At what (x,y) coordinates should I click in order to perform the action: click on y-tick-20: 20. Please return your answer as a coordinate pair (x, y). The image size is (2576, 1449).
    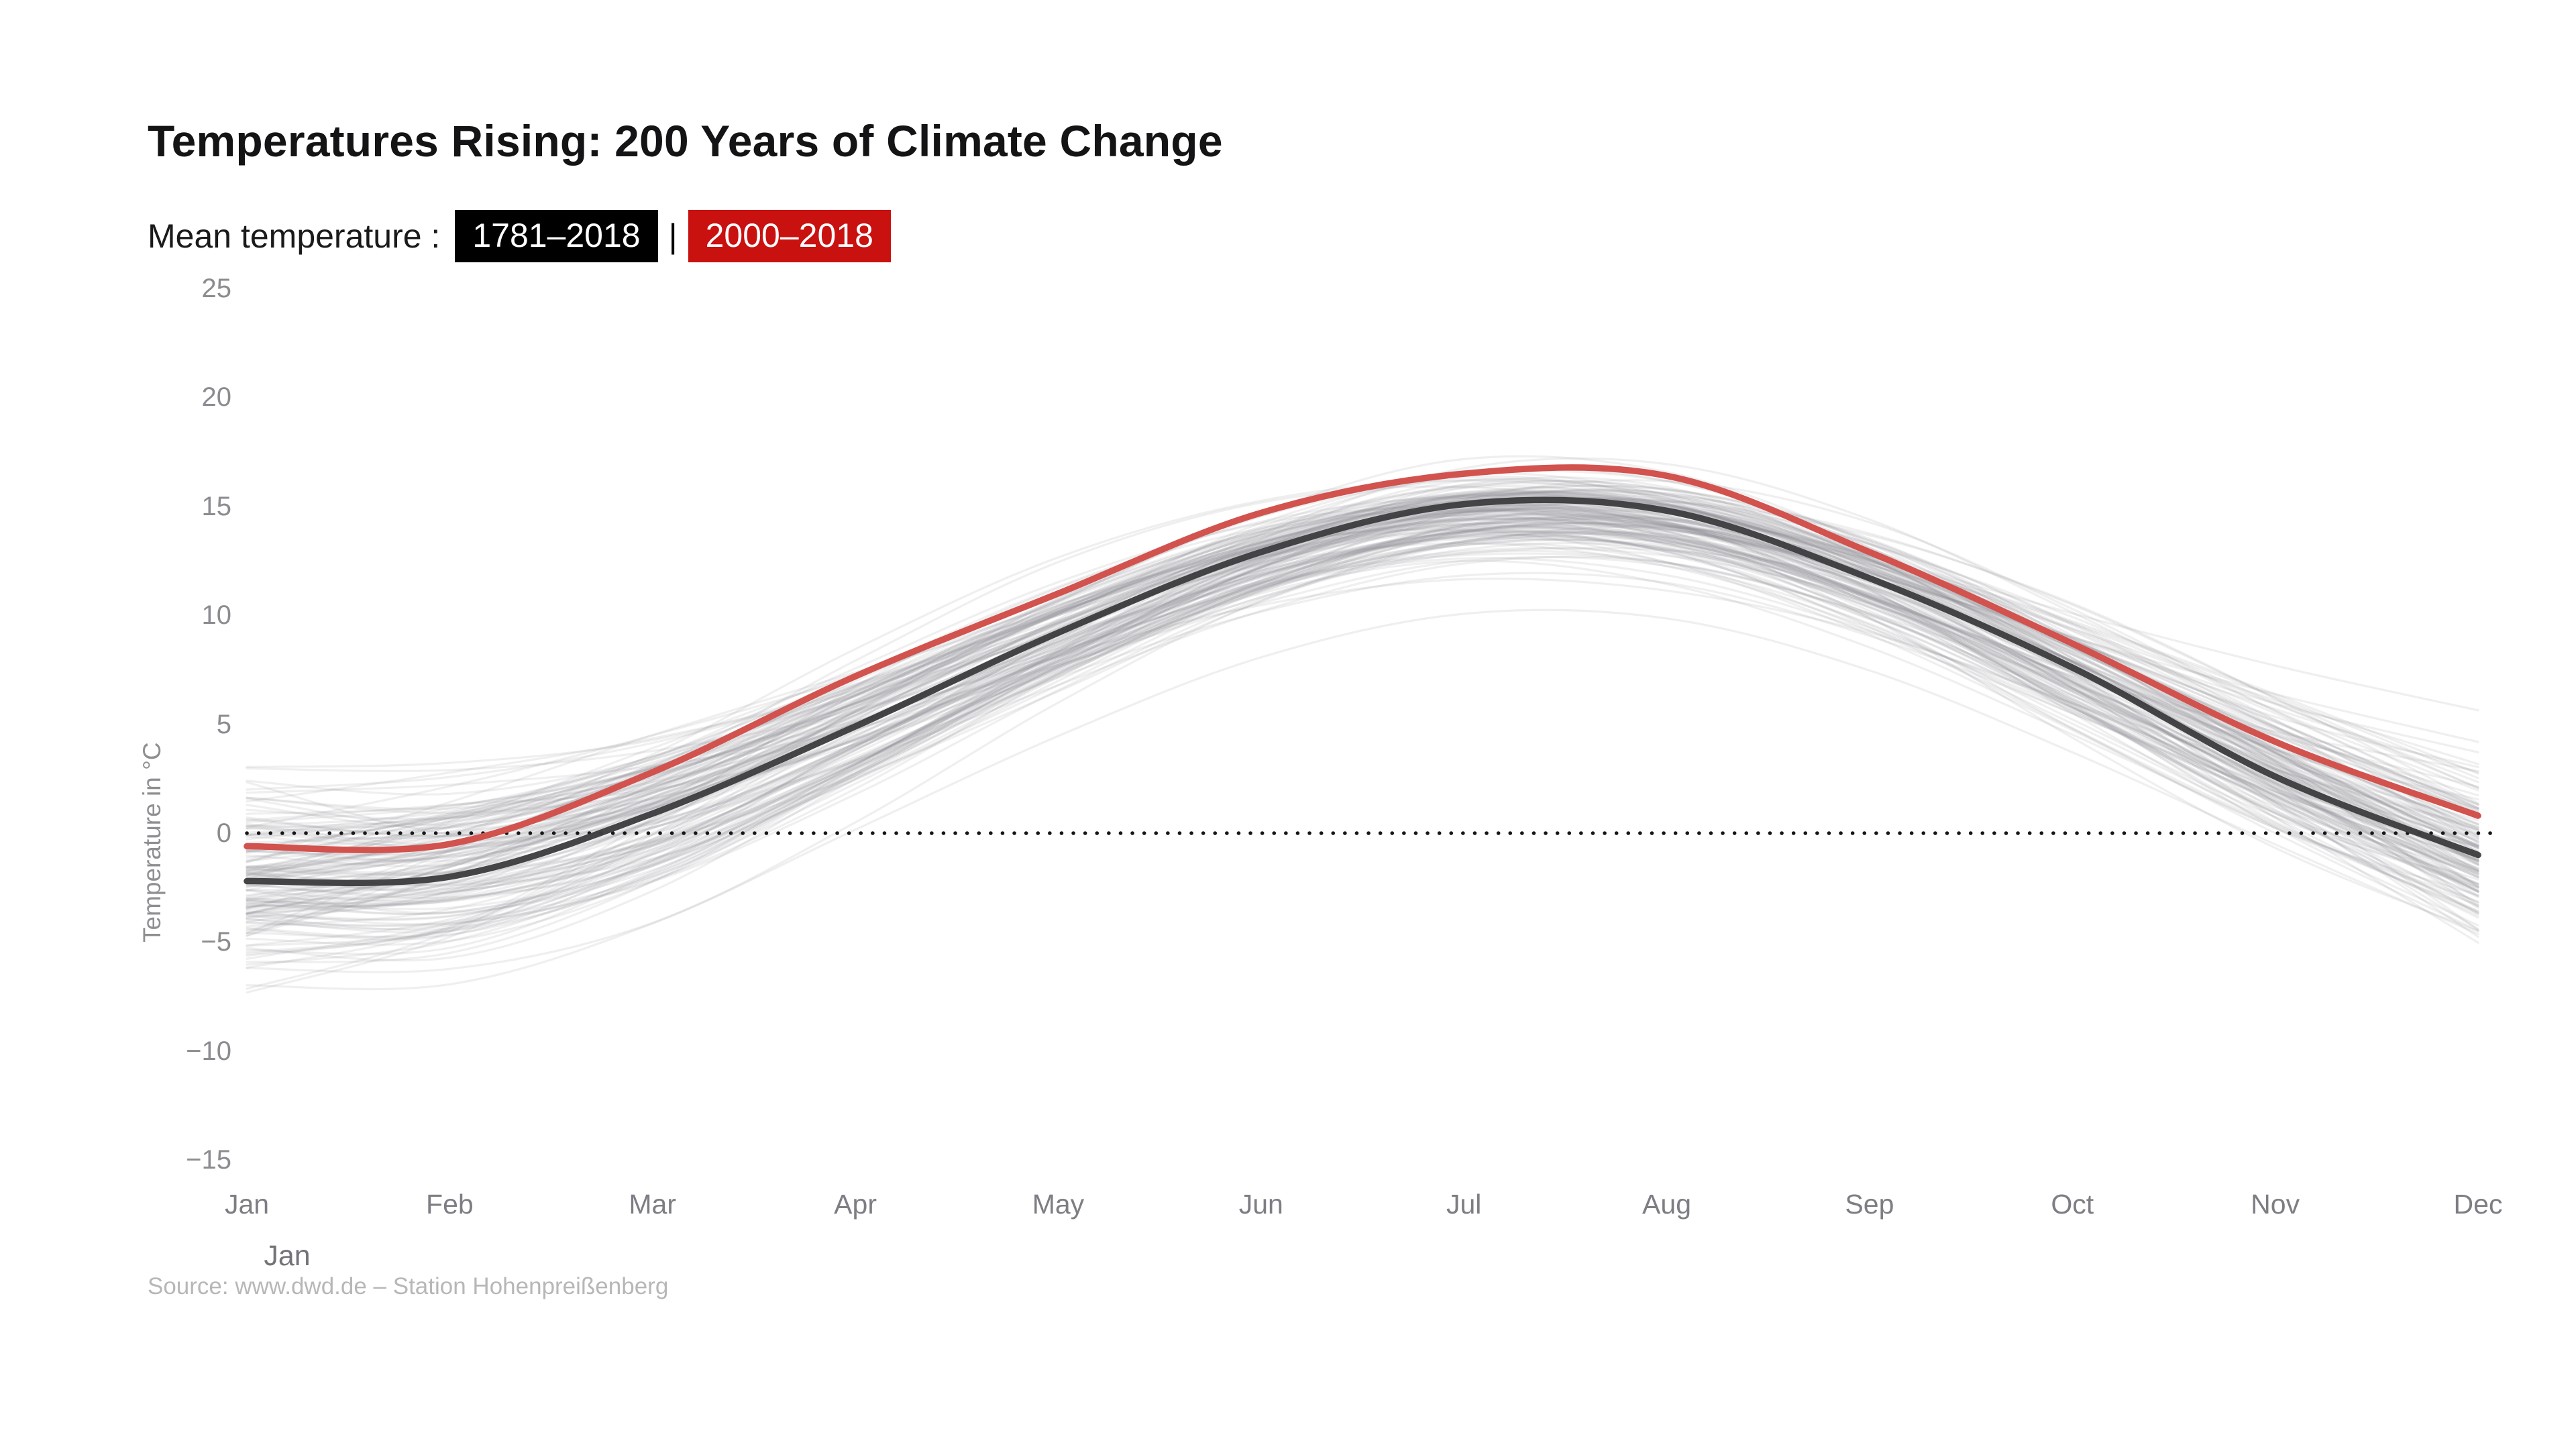
    Looking at the image, I should click on (216, 397).